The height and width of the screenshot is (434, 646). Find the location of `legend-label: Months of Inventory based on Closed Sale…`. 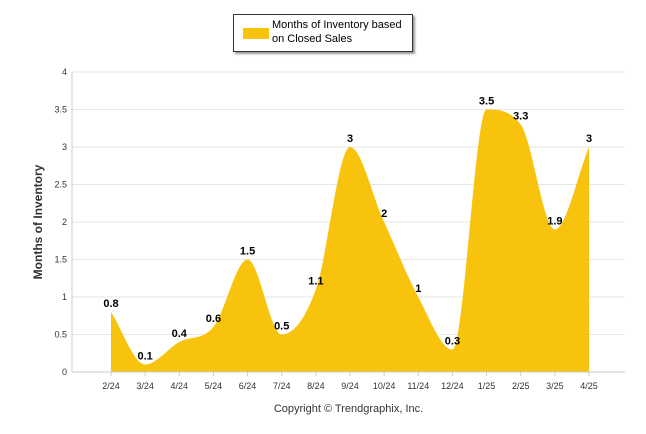

legend-label: Months of Inventory based on Closed Sale… is located at coordinates (337, 32).